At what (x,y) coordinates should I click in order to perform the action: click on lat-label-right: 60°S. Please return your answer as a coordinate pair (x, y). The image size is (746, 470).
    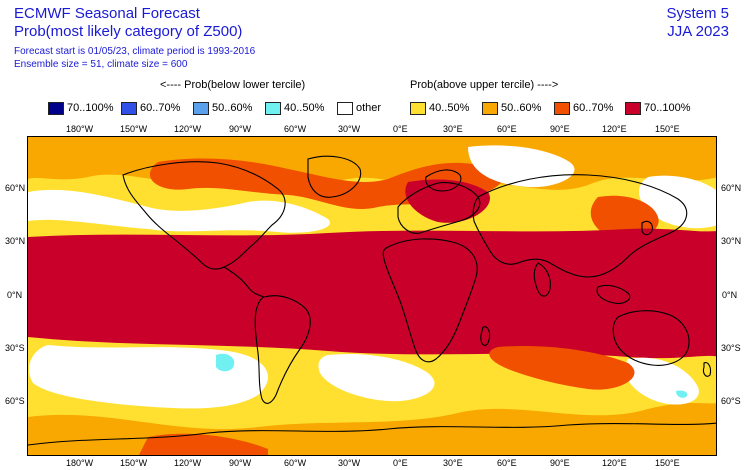
    Looking at the image, I should click on (731, 401).